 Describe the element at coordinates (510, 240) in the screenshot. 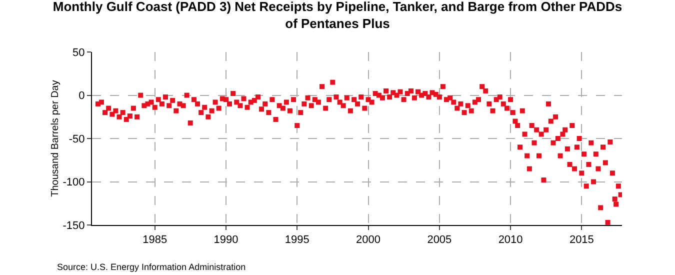

I see `x-tick-label: 2010` at that location.